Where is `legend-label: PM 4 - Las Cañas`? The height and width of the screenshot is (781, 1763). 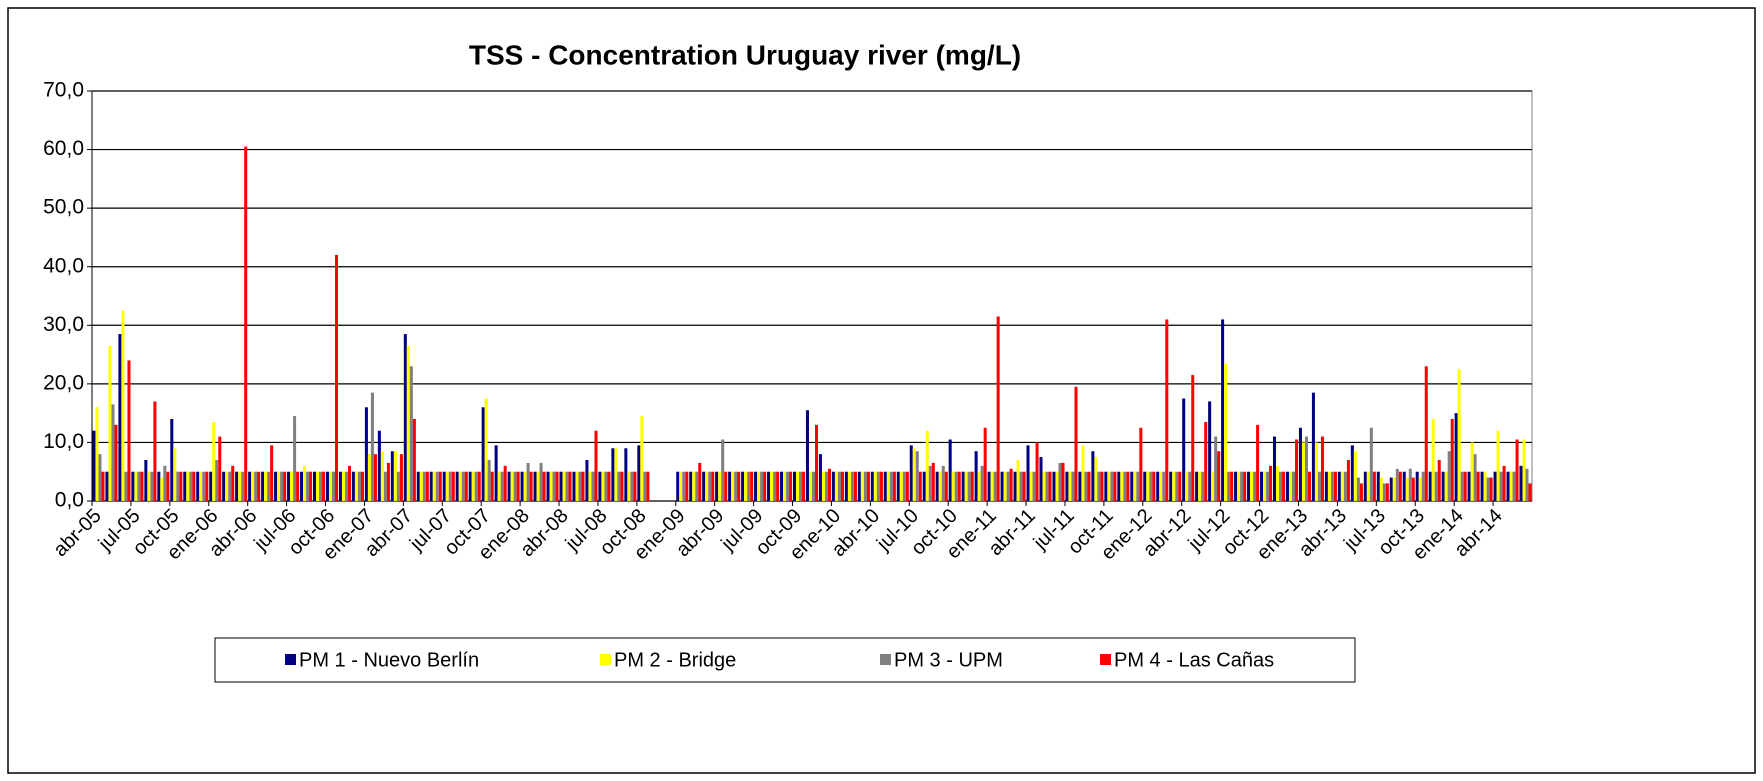
legend-label: PM 4 - Las Cañas is located at coordinates (1194, 660).